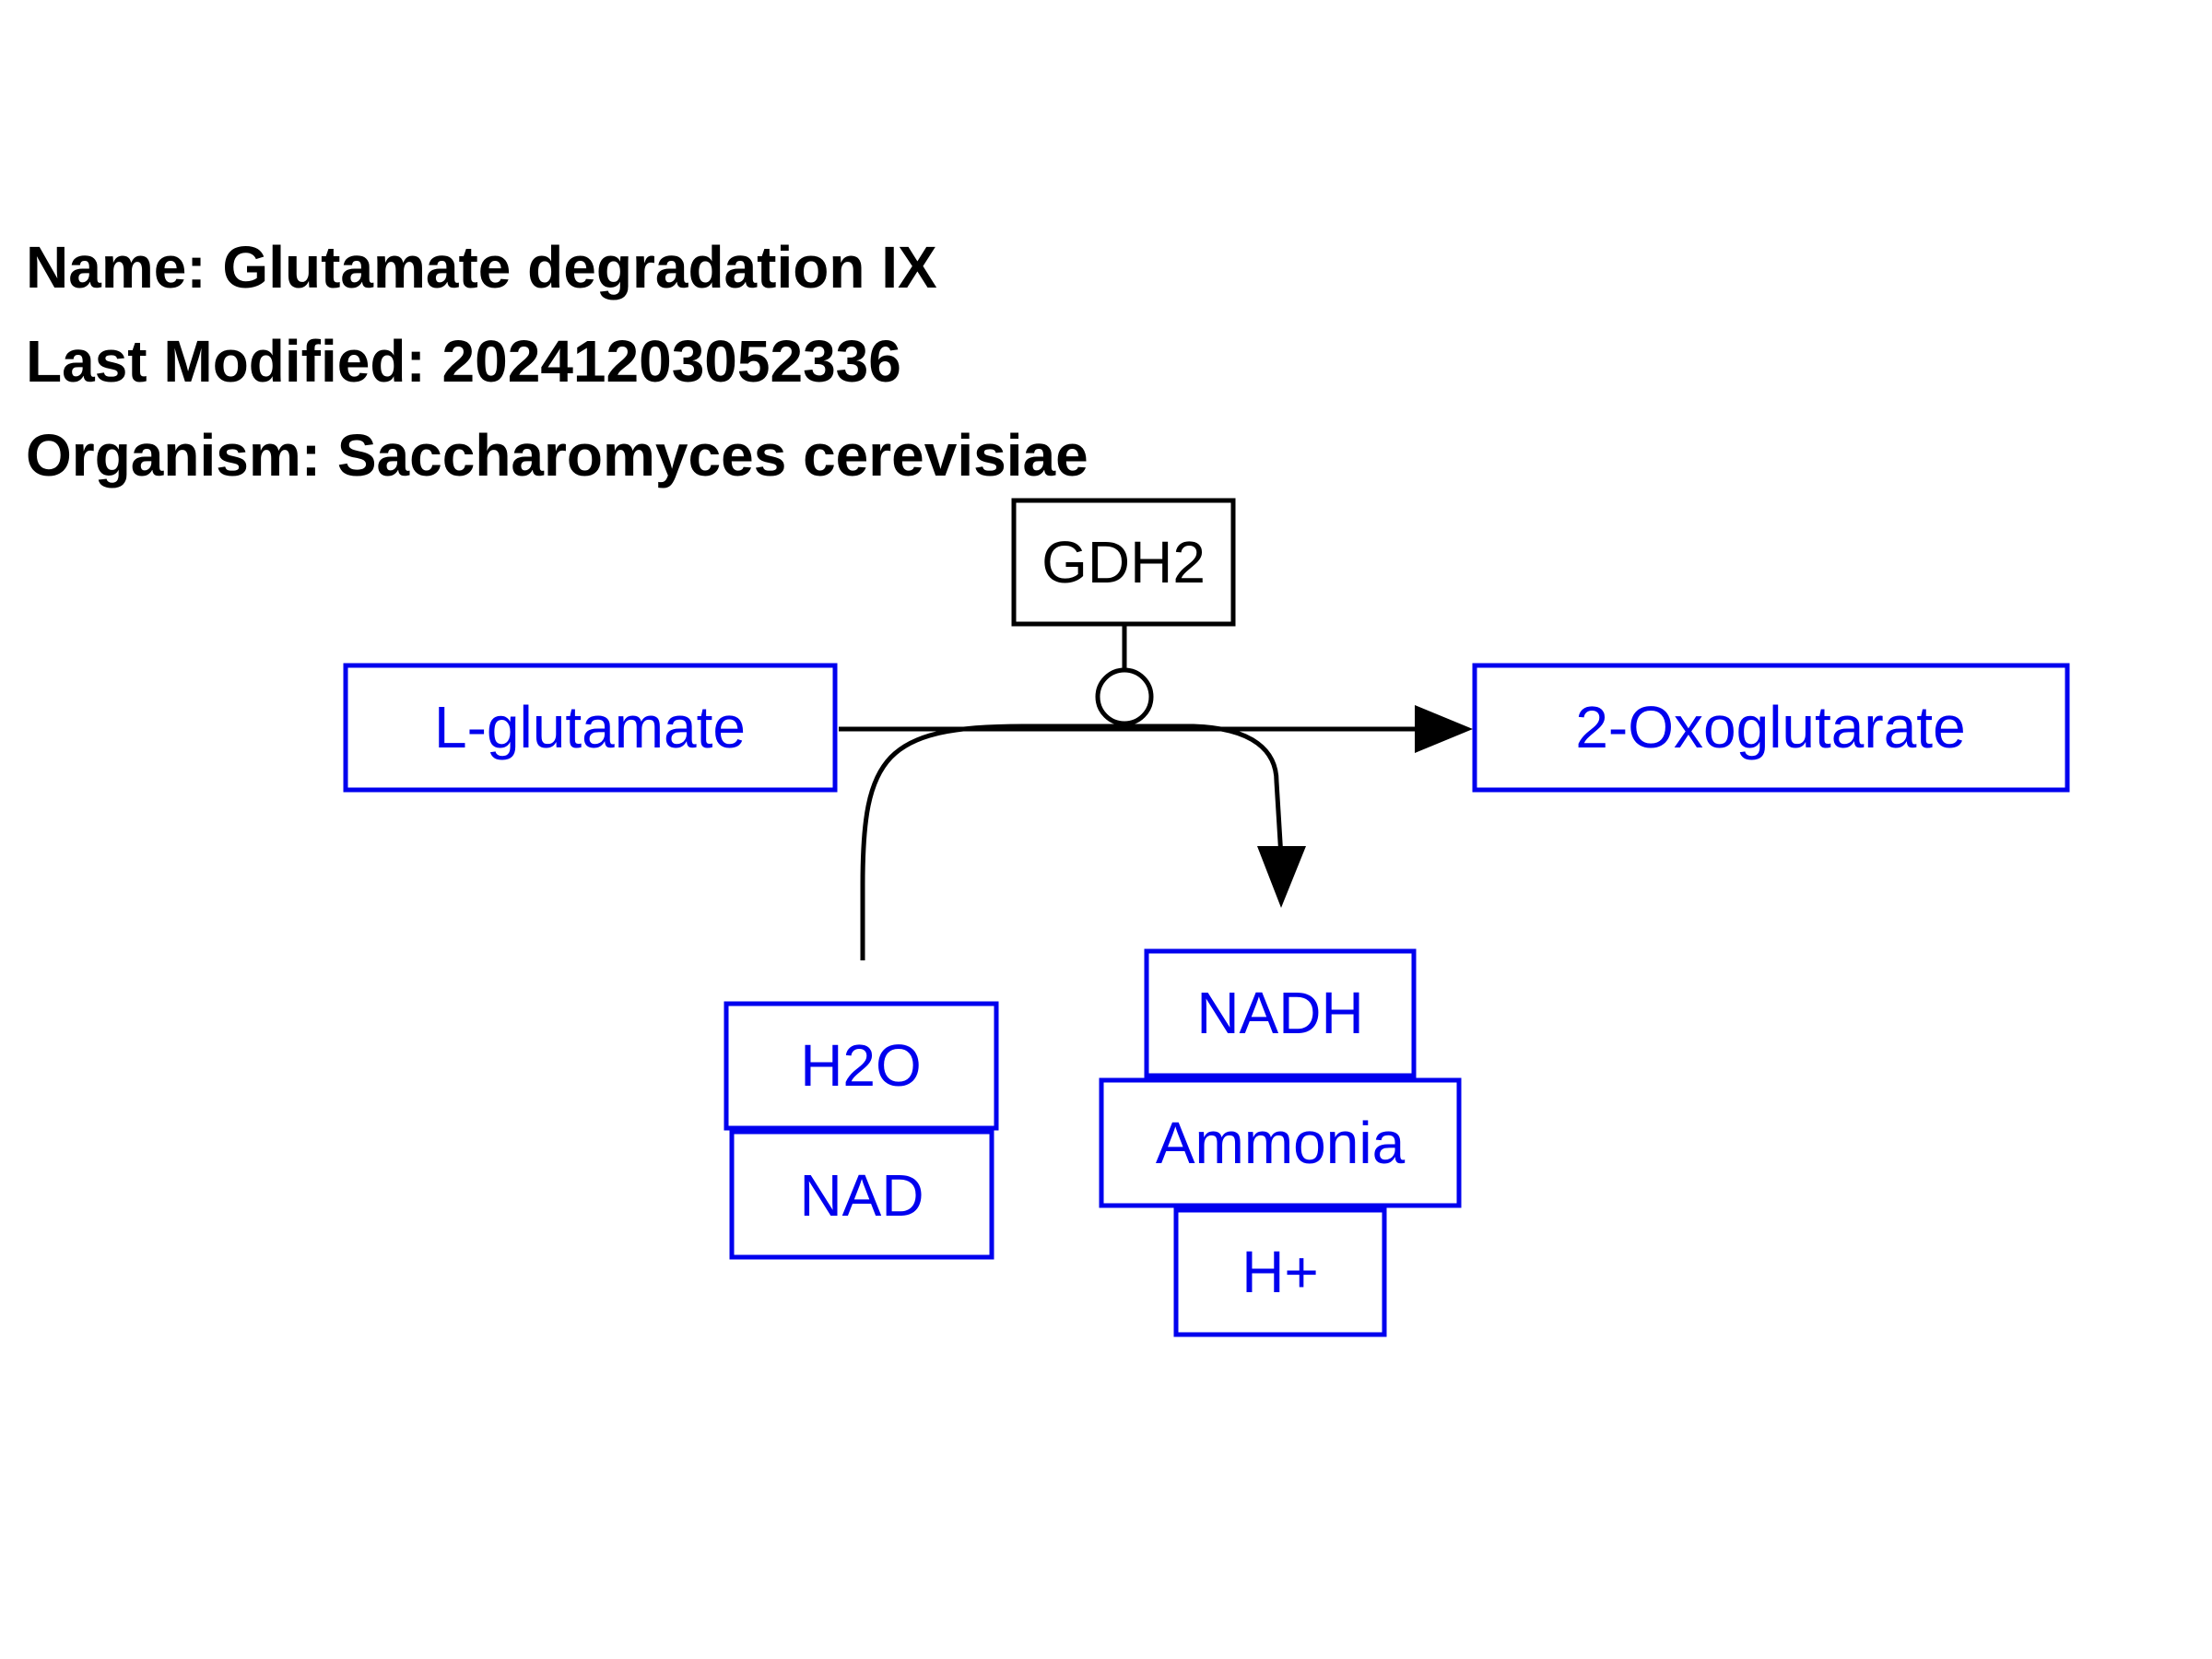  I want to click on metabolite-label: NAD, so click(861, 1195).